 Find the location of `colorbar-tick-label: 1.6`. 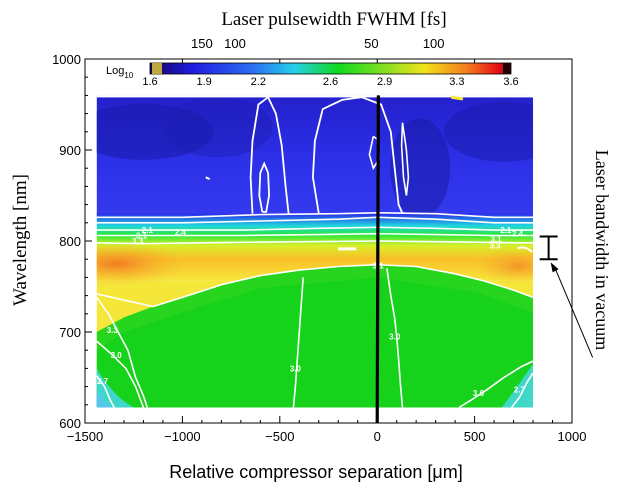

colorbar-tick-label: 1.6 is located at coordinates (149, 82).